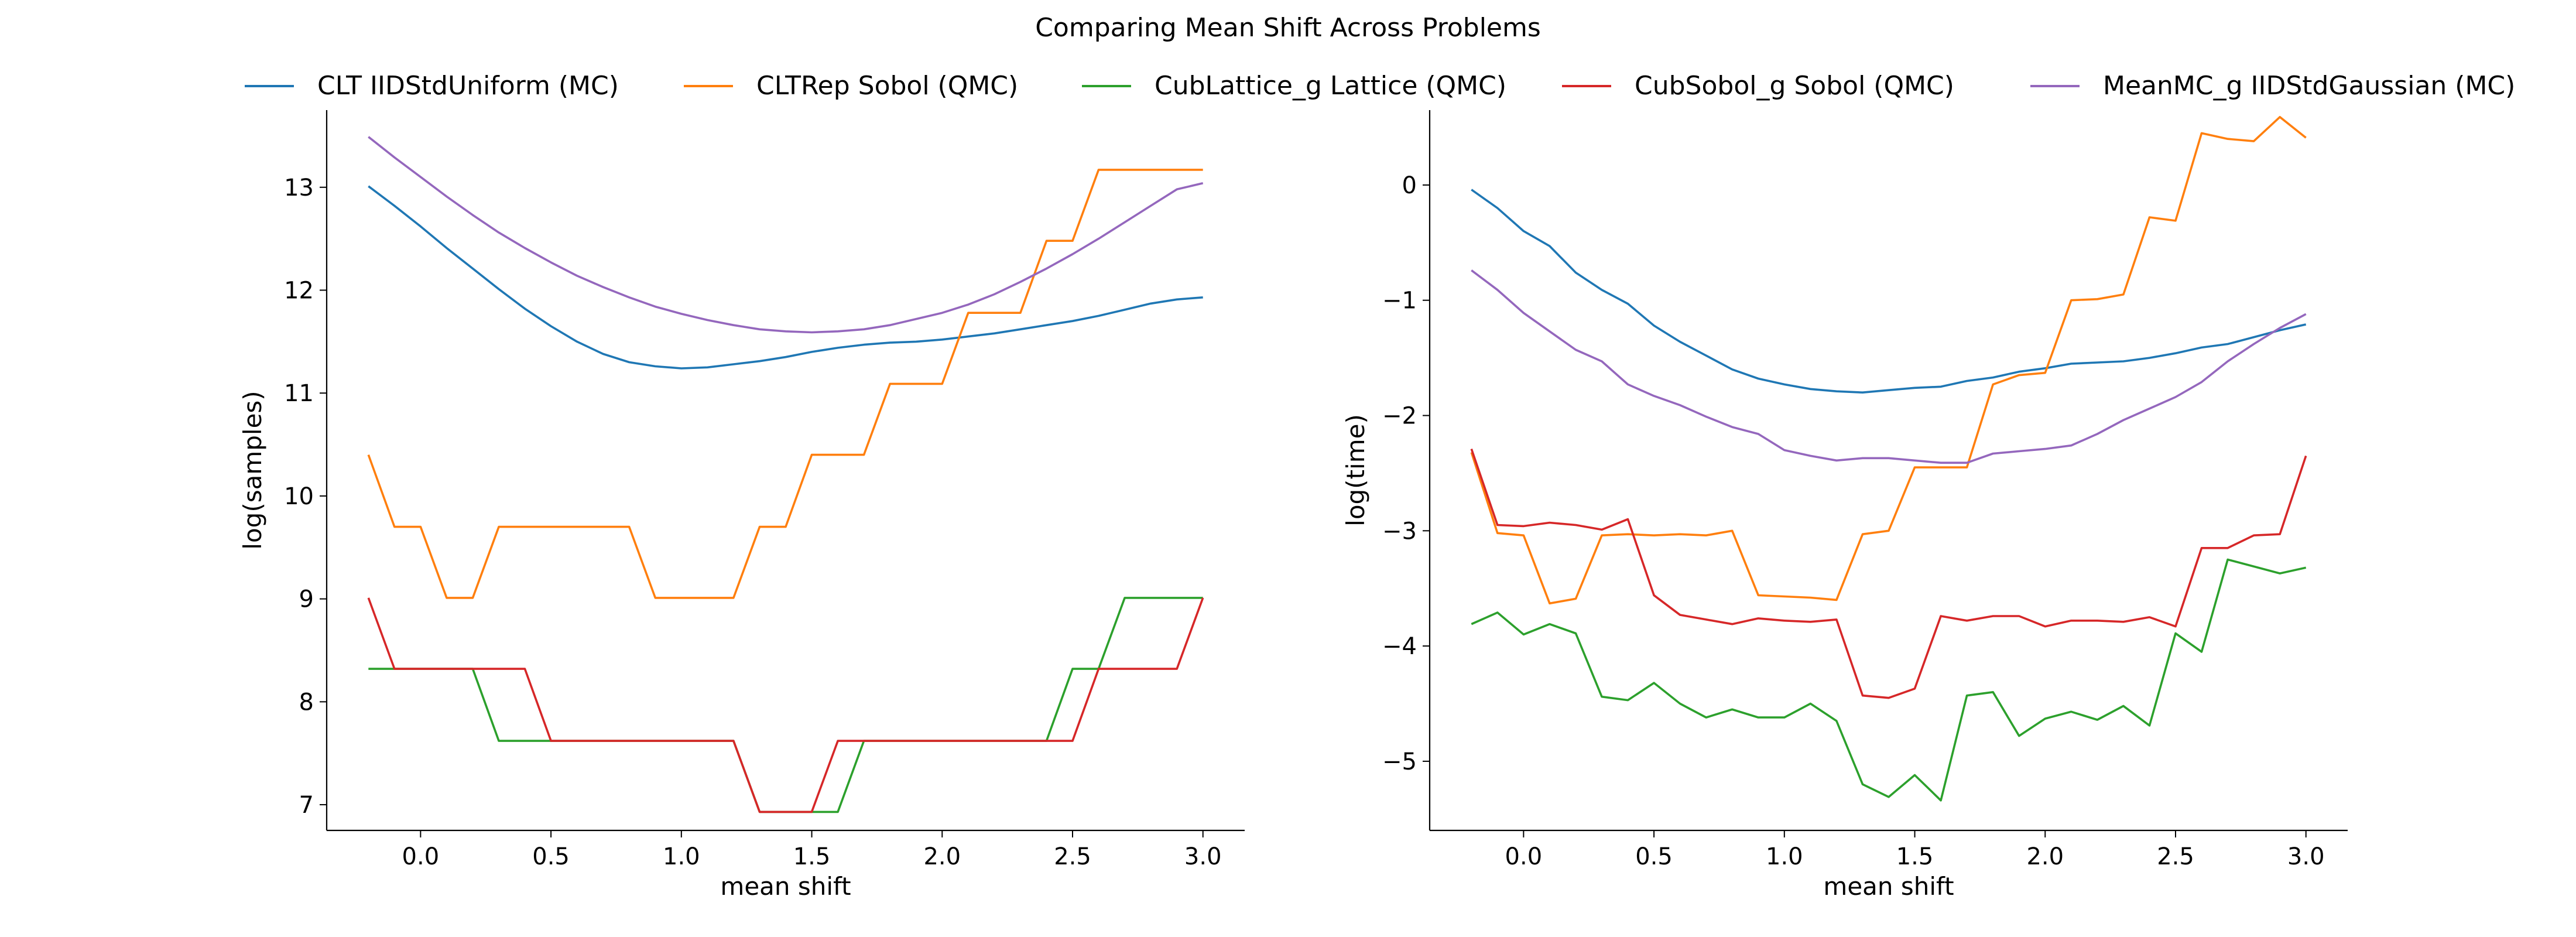 The image size is (2576, 937). Describe the element at coordinates (306, 702) in the screenshot. I see `y-tick-label: 8` at that location.